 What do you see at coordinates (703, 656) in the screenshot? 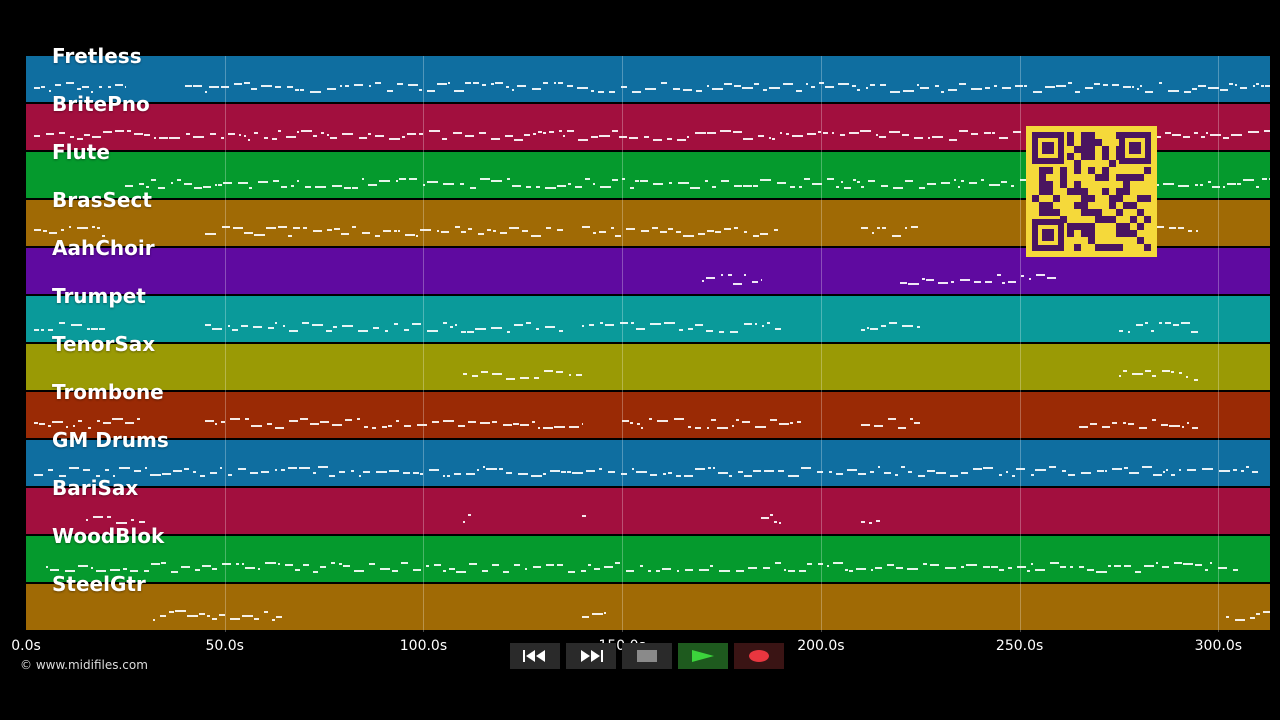
I see `play-button` at bounding box center [703, 656].